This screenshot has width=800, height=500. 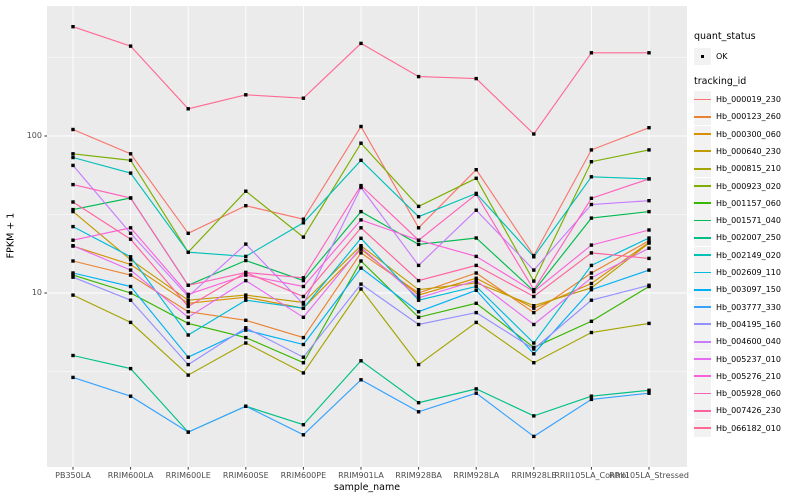 I want to click on x-tick-label-RRIM600LE: RRIM600LE, so click(x=188, y=475).